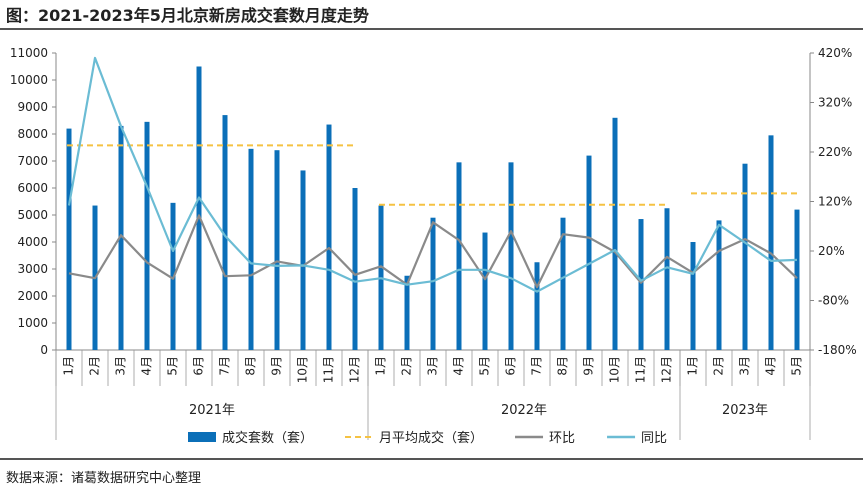 This screenshot has height=490, width=863. Describe the element at coordinates (32, 242) in the screenshot. I see `y-tick-label-left: 4000` at that location.